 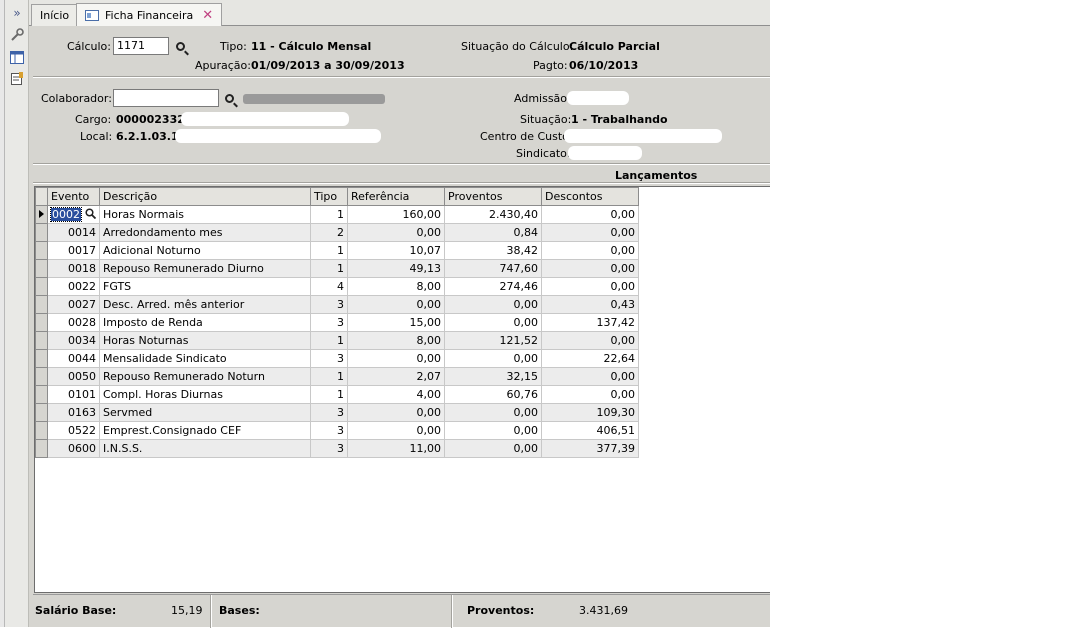 What do you see at coordinates (493, 286) in the screenshot?
I see `cell-proventos: 274,46` at bounding box center [493, 286].